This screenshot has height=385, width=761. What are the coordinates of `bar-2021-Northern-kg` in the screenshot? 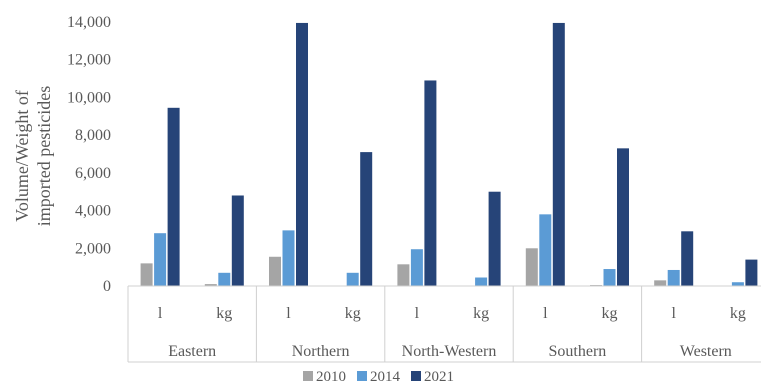 It's located at (366, 219).